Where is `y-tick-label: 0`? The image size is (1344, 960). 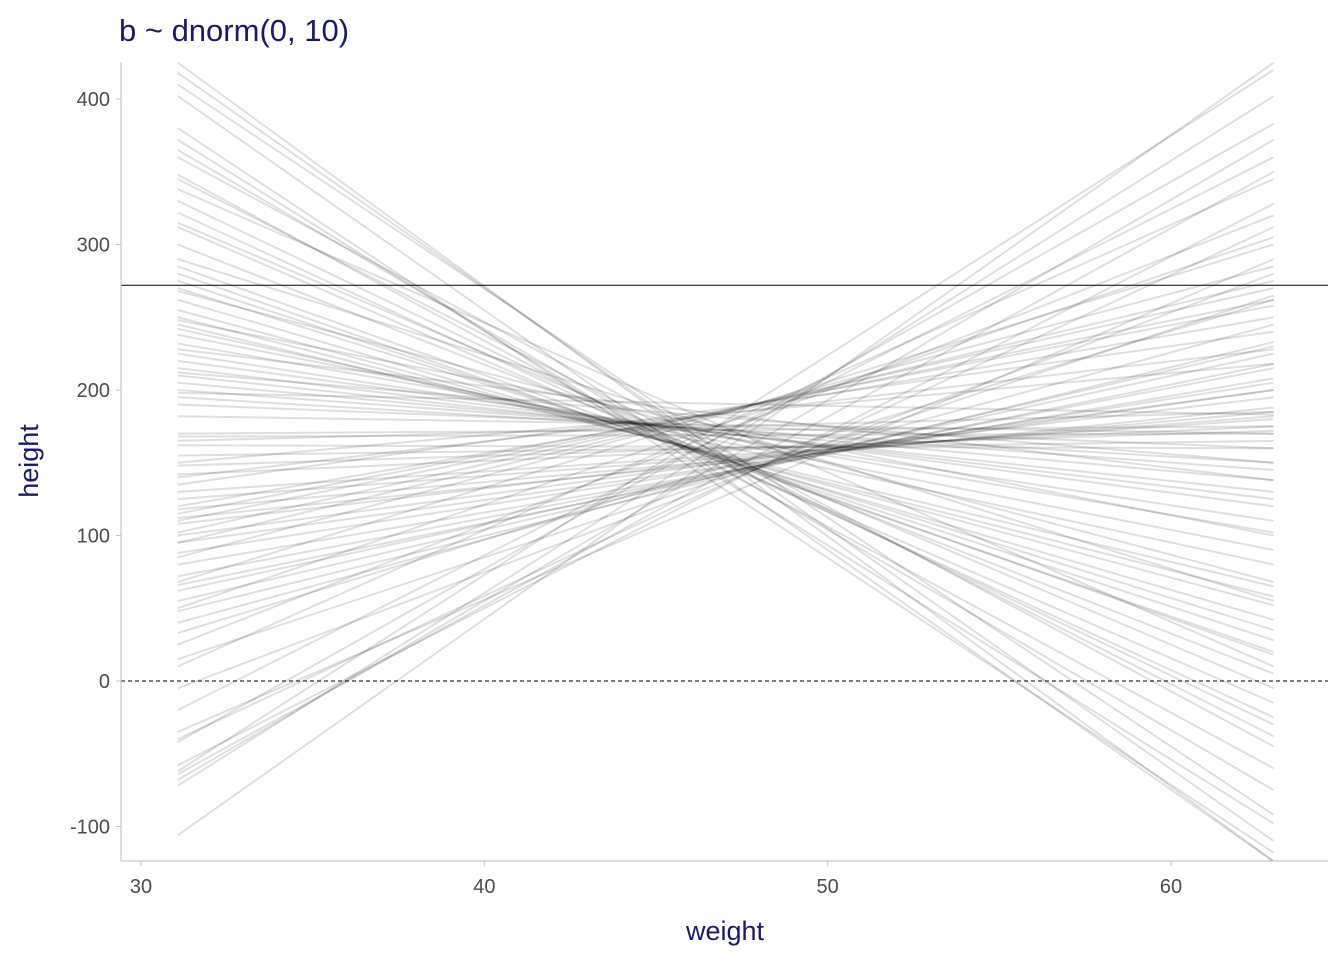
y-tick-label: 0 is located at coordinates (104, 682).